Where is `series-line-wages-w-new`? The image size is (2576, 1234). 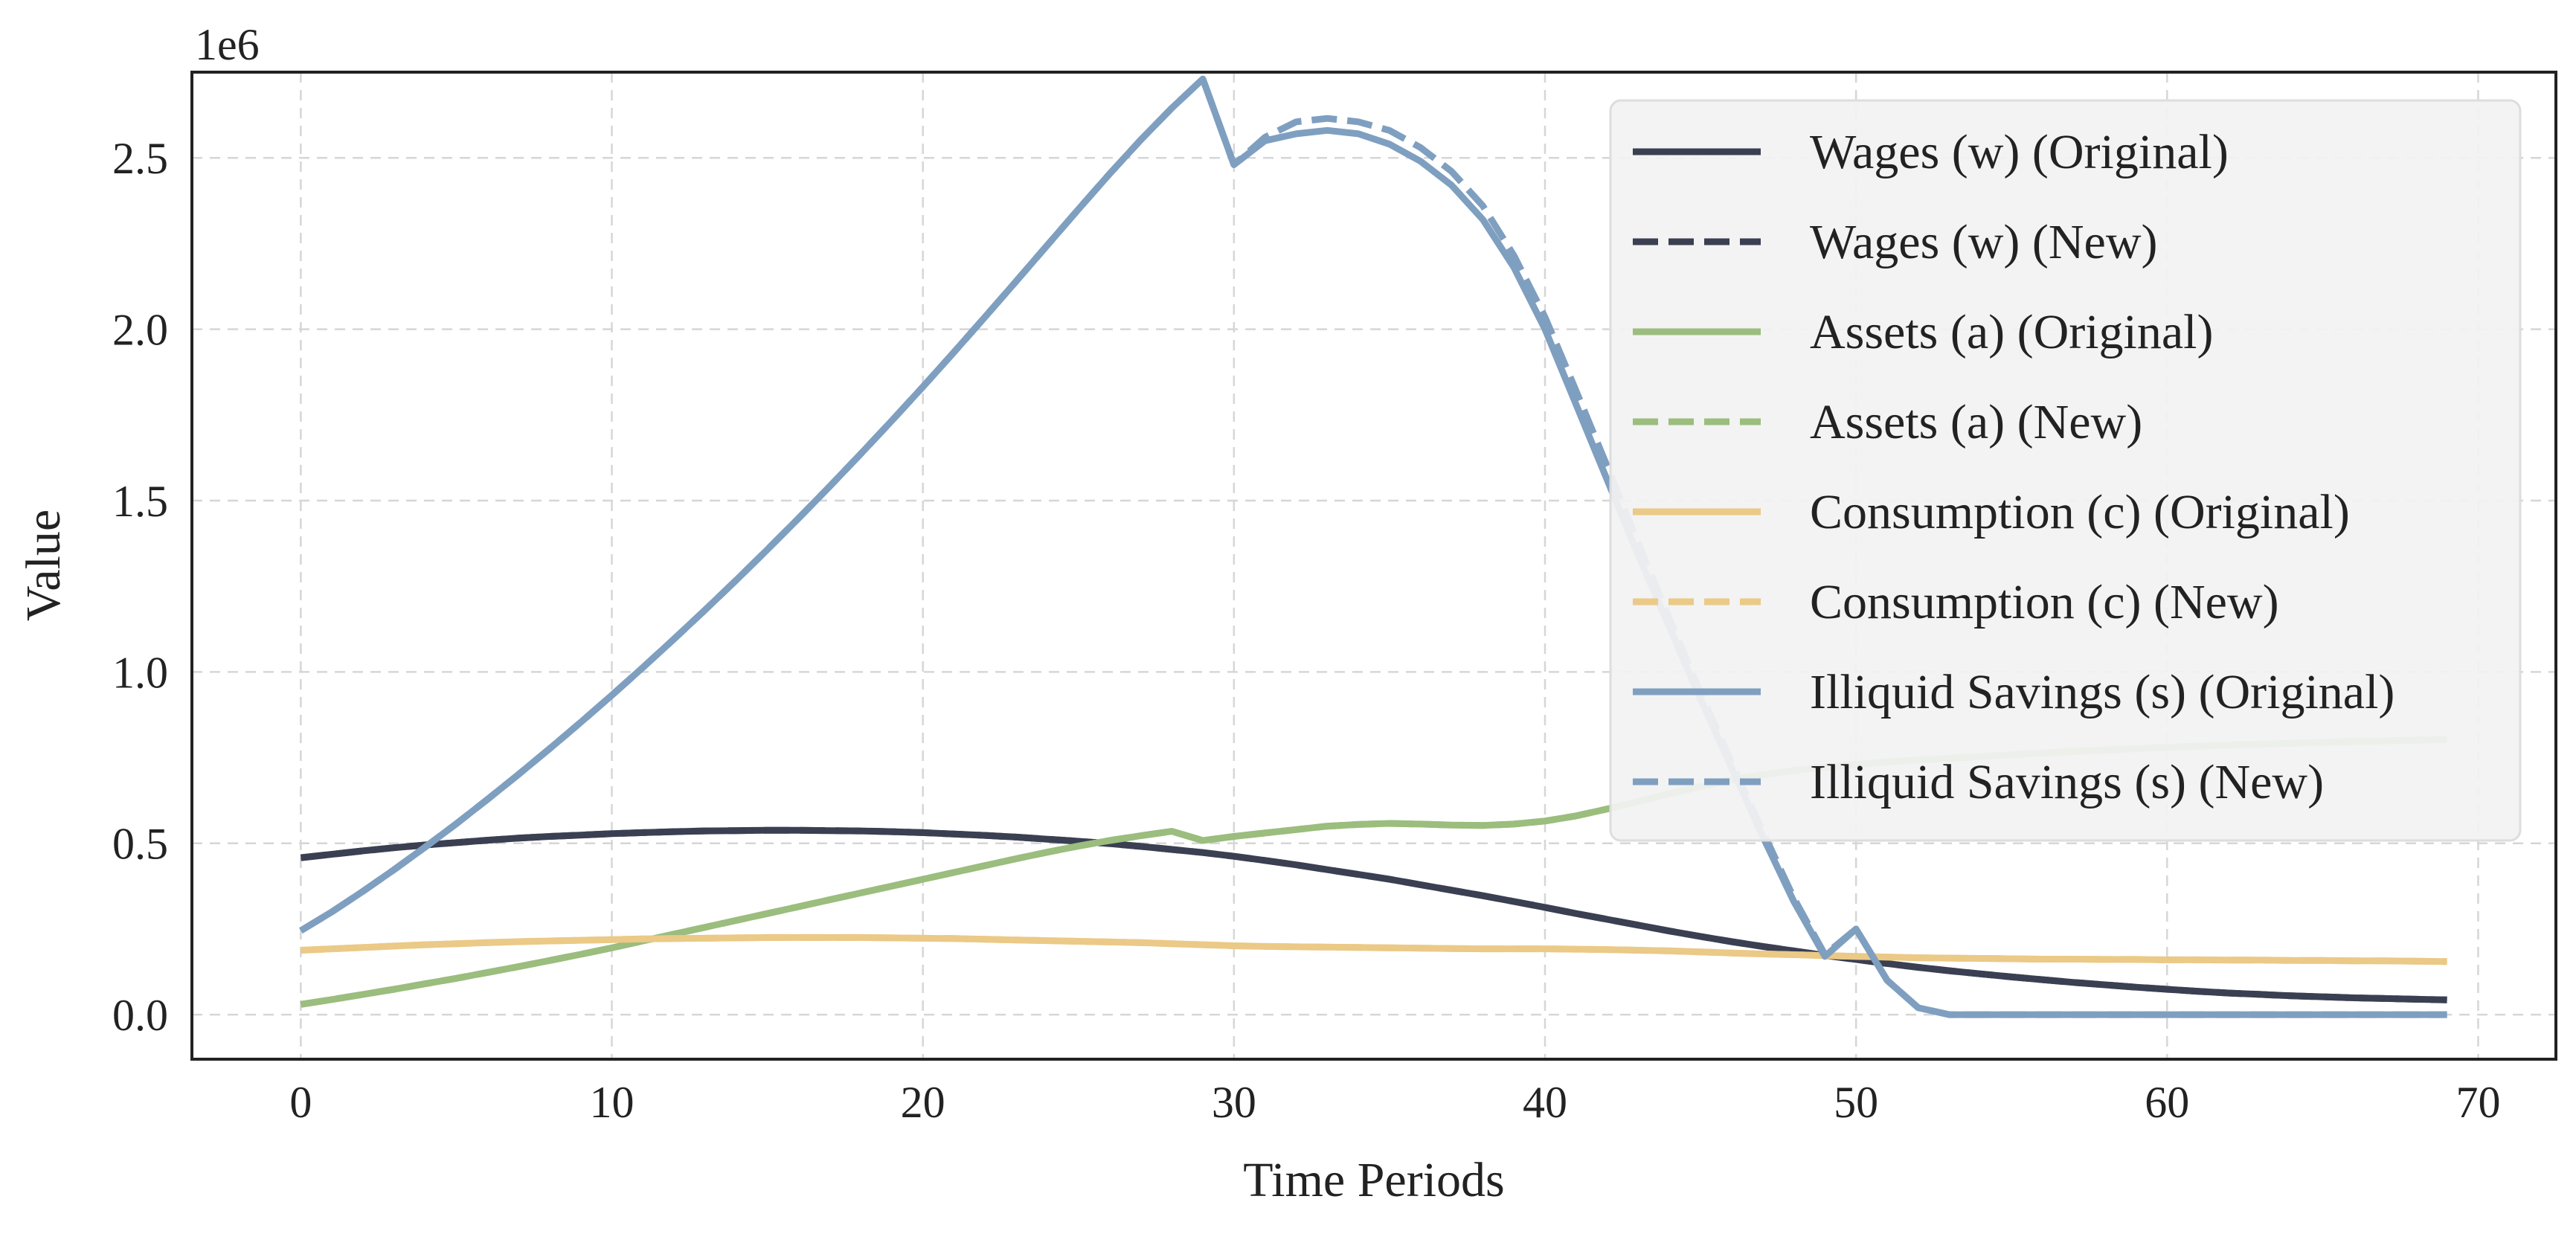 series-line-wages-w-new is located at coordinates (1373, 914).